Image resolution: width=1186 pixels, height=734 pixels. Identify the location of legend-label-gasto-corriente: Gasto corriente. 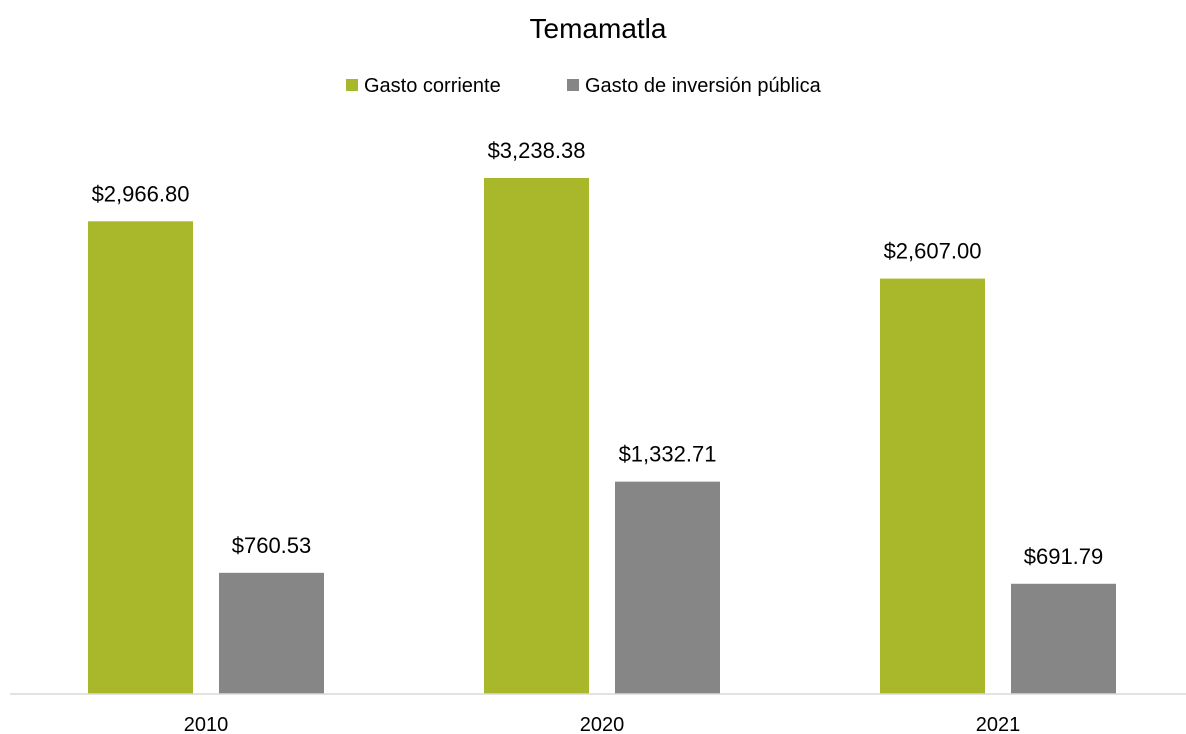
(432, 86).